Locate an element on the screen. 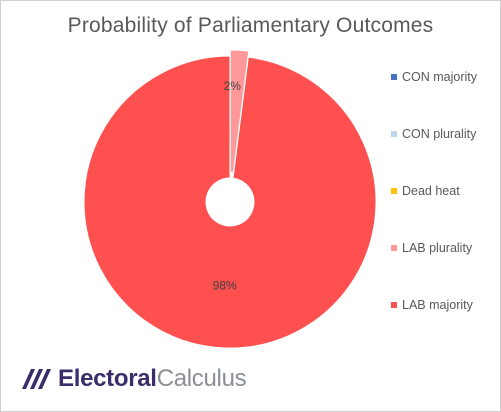 The height and width of the screenshot is (412, 501). logo-text-light: Calculus is located at coordinates (201, 378).